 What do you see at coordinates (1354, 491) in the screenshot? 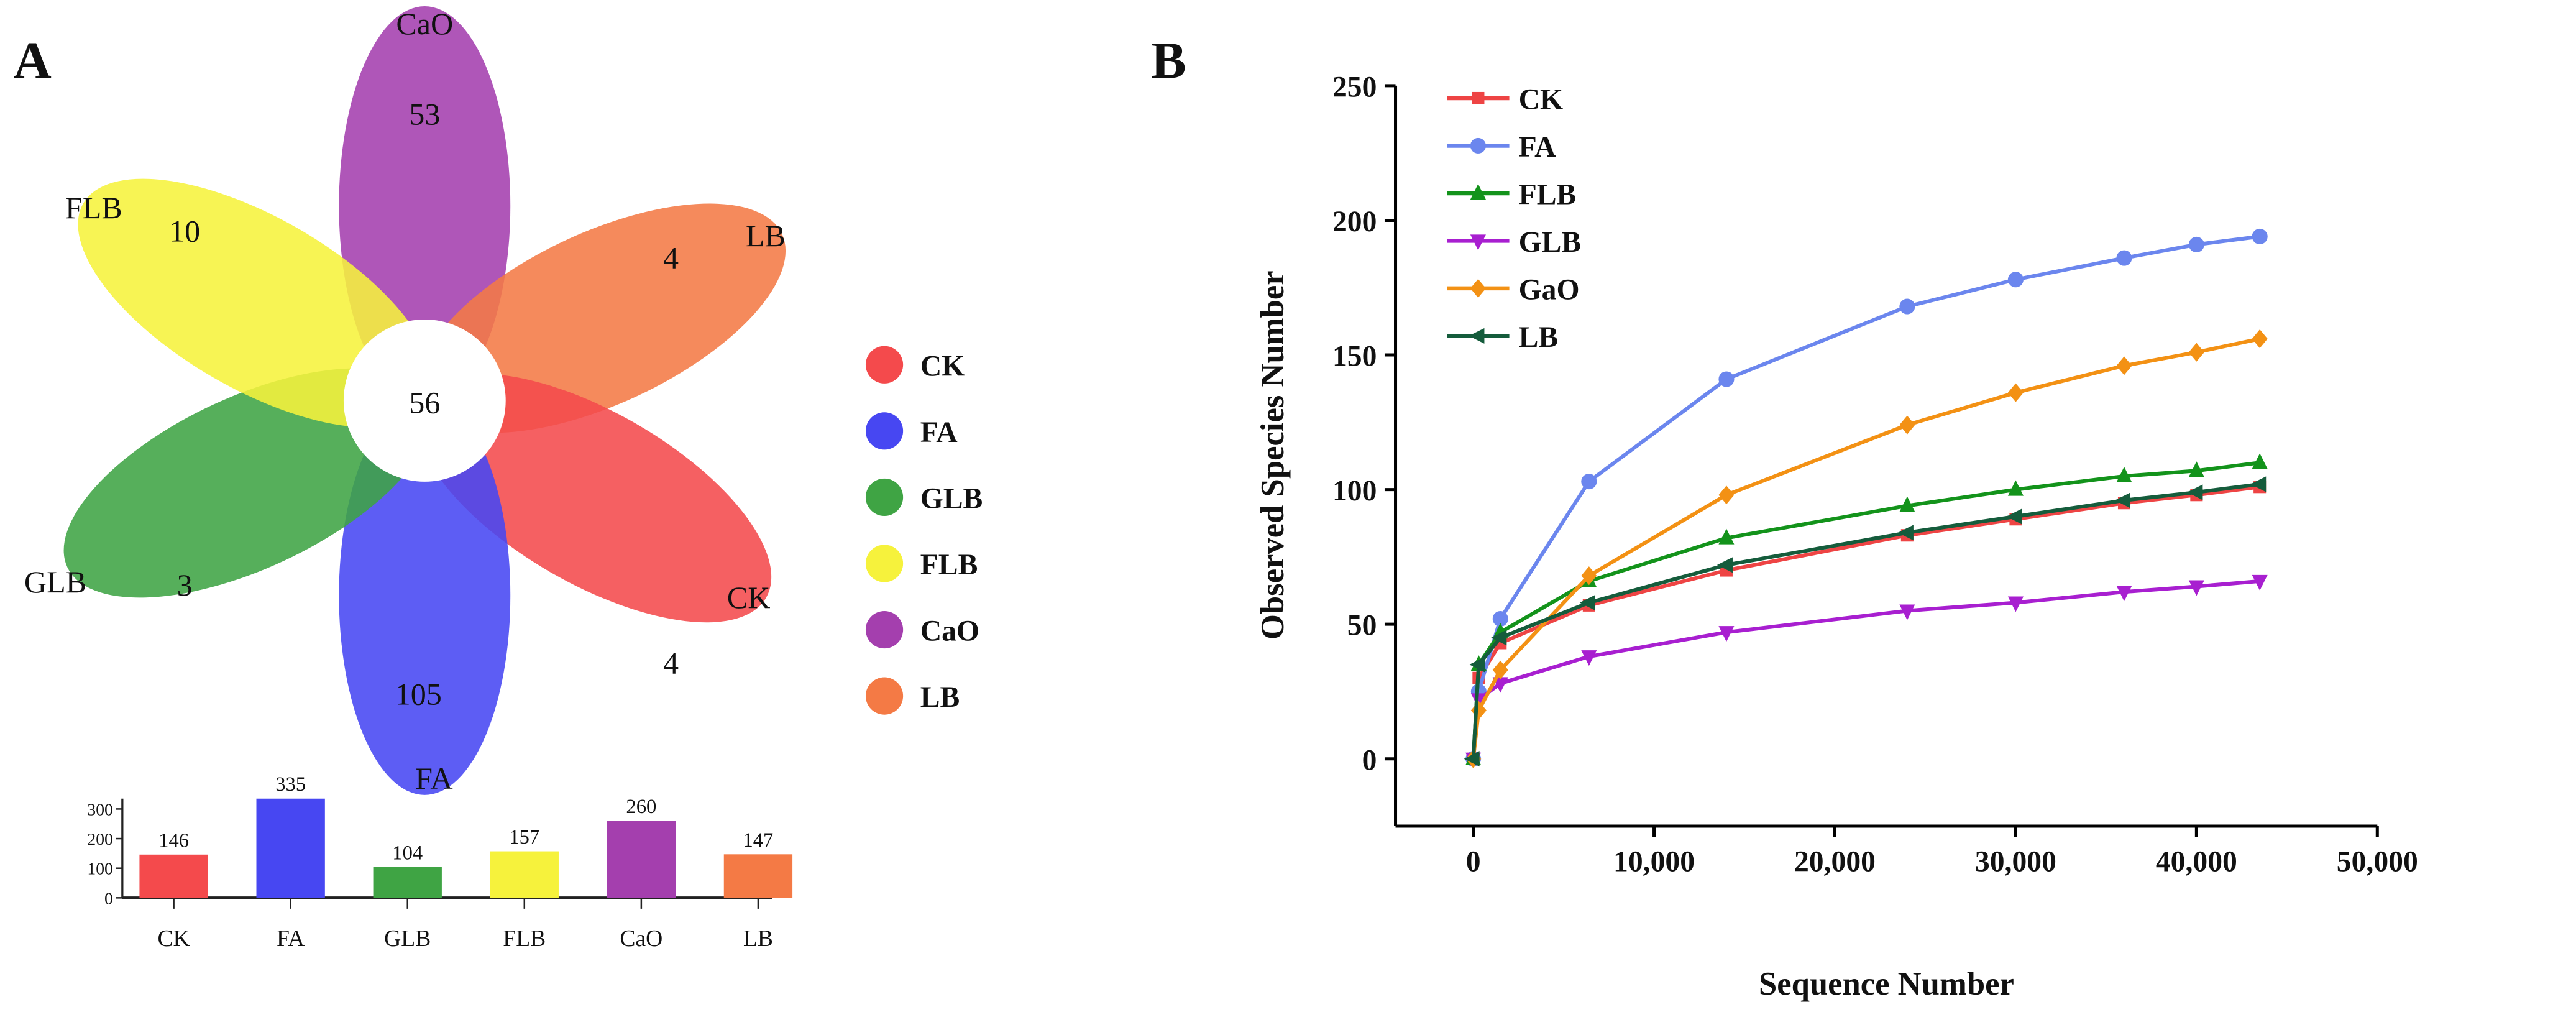
I see `y-tick-label: 100` at bounding box center [1354, 491].